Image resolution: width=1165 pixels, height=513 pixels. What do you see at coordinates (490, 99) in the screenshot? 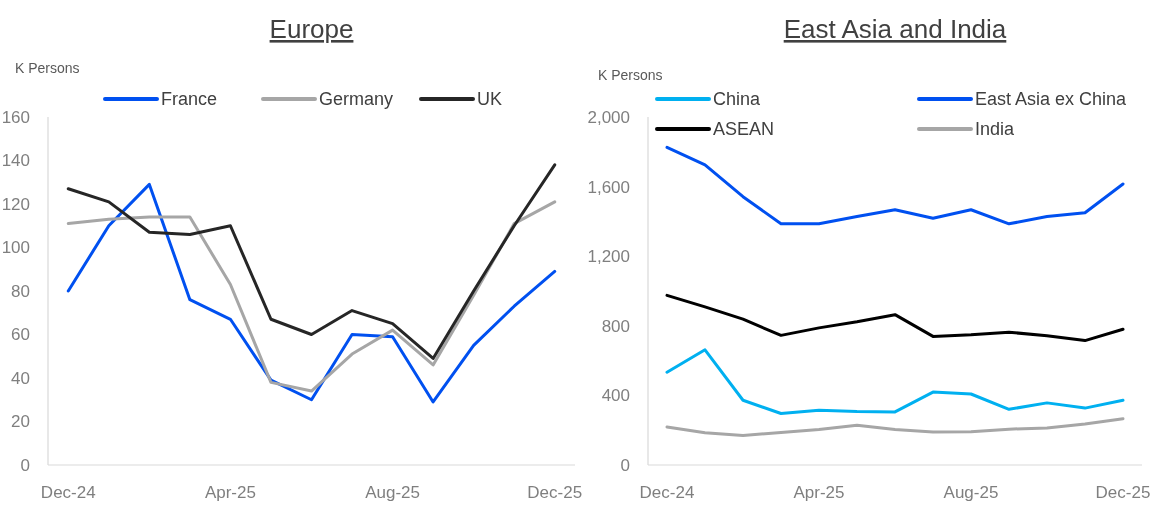
I see `legend-label: UK` at bounding box center [490, 99].